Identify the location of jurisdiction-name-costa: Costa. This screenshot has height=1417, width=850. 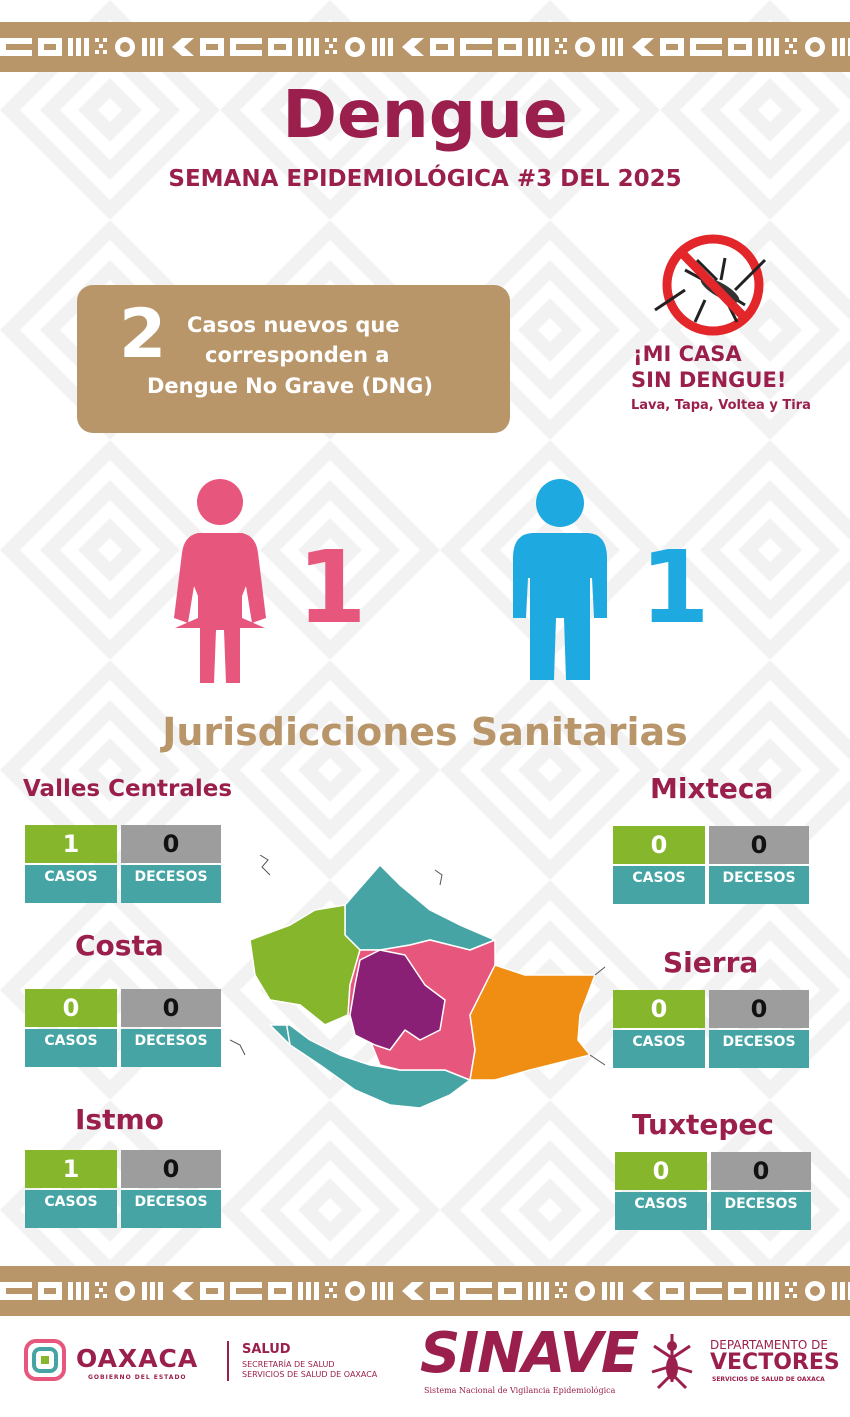
(119, 945).